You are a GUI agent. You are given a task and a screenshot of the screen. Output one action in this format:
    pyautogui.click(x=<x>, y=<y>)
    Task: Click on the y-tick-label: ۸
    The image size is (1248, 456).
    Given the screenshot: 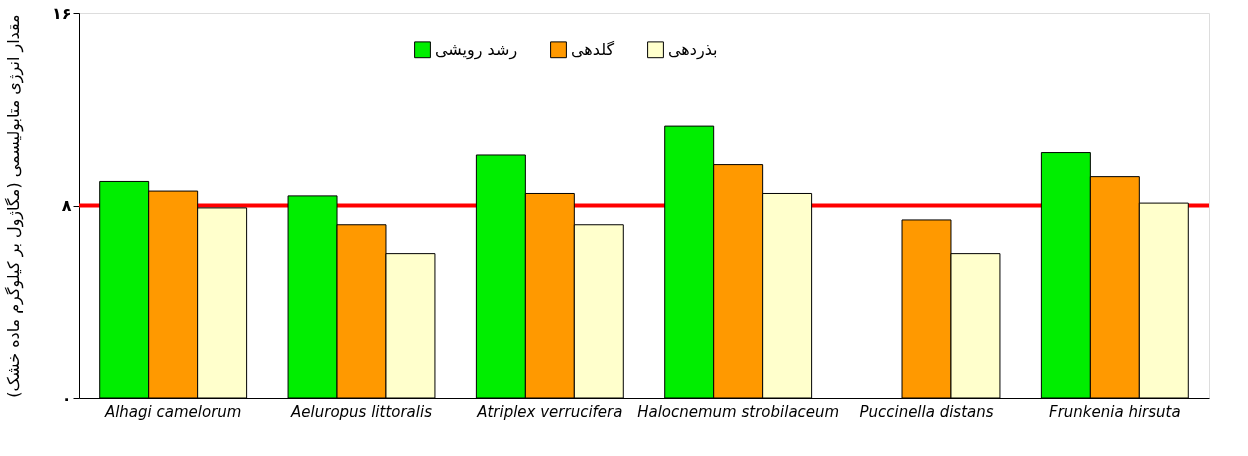 What is the action you would take?
    pyautogui.click(x=66, y=205)
    